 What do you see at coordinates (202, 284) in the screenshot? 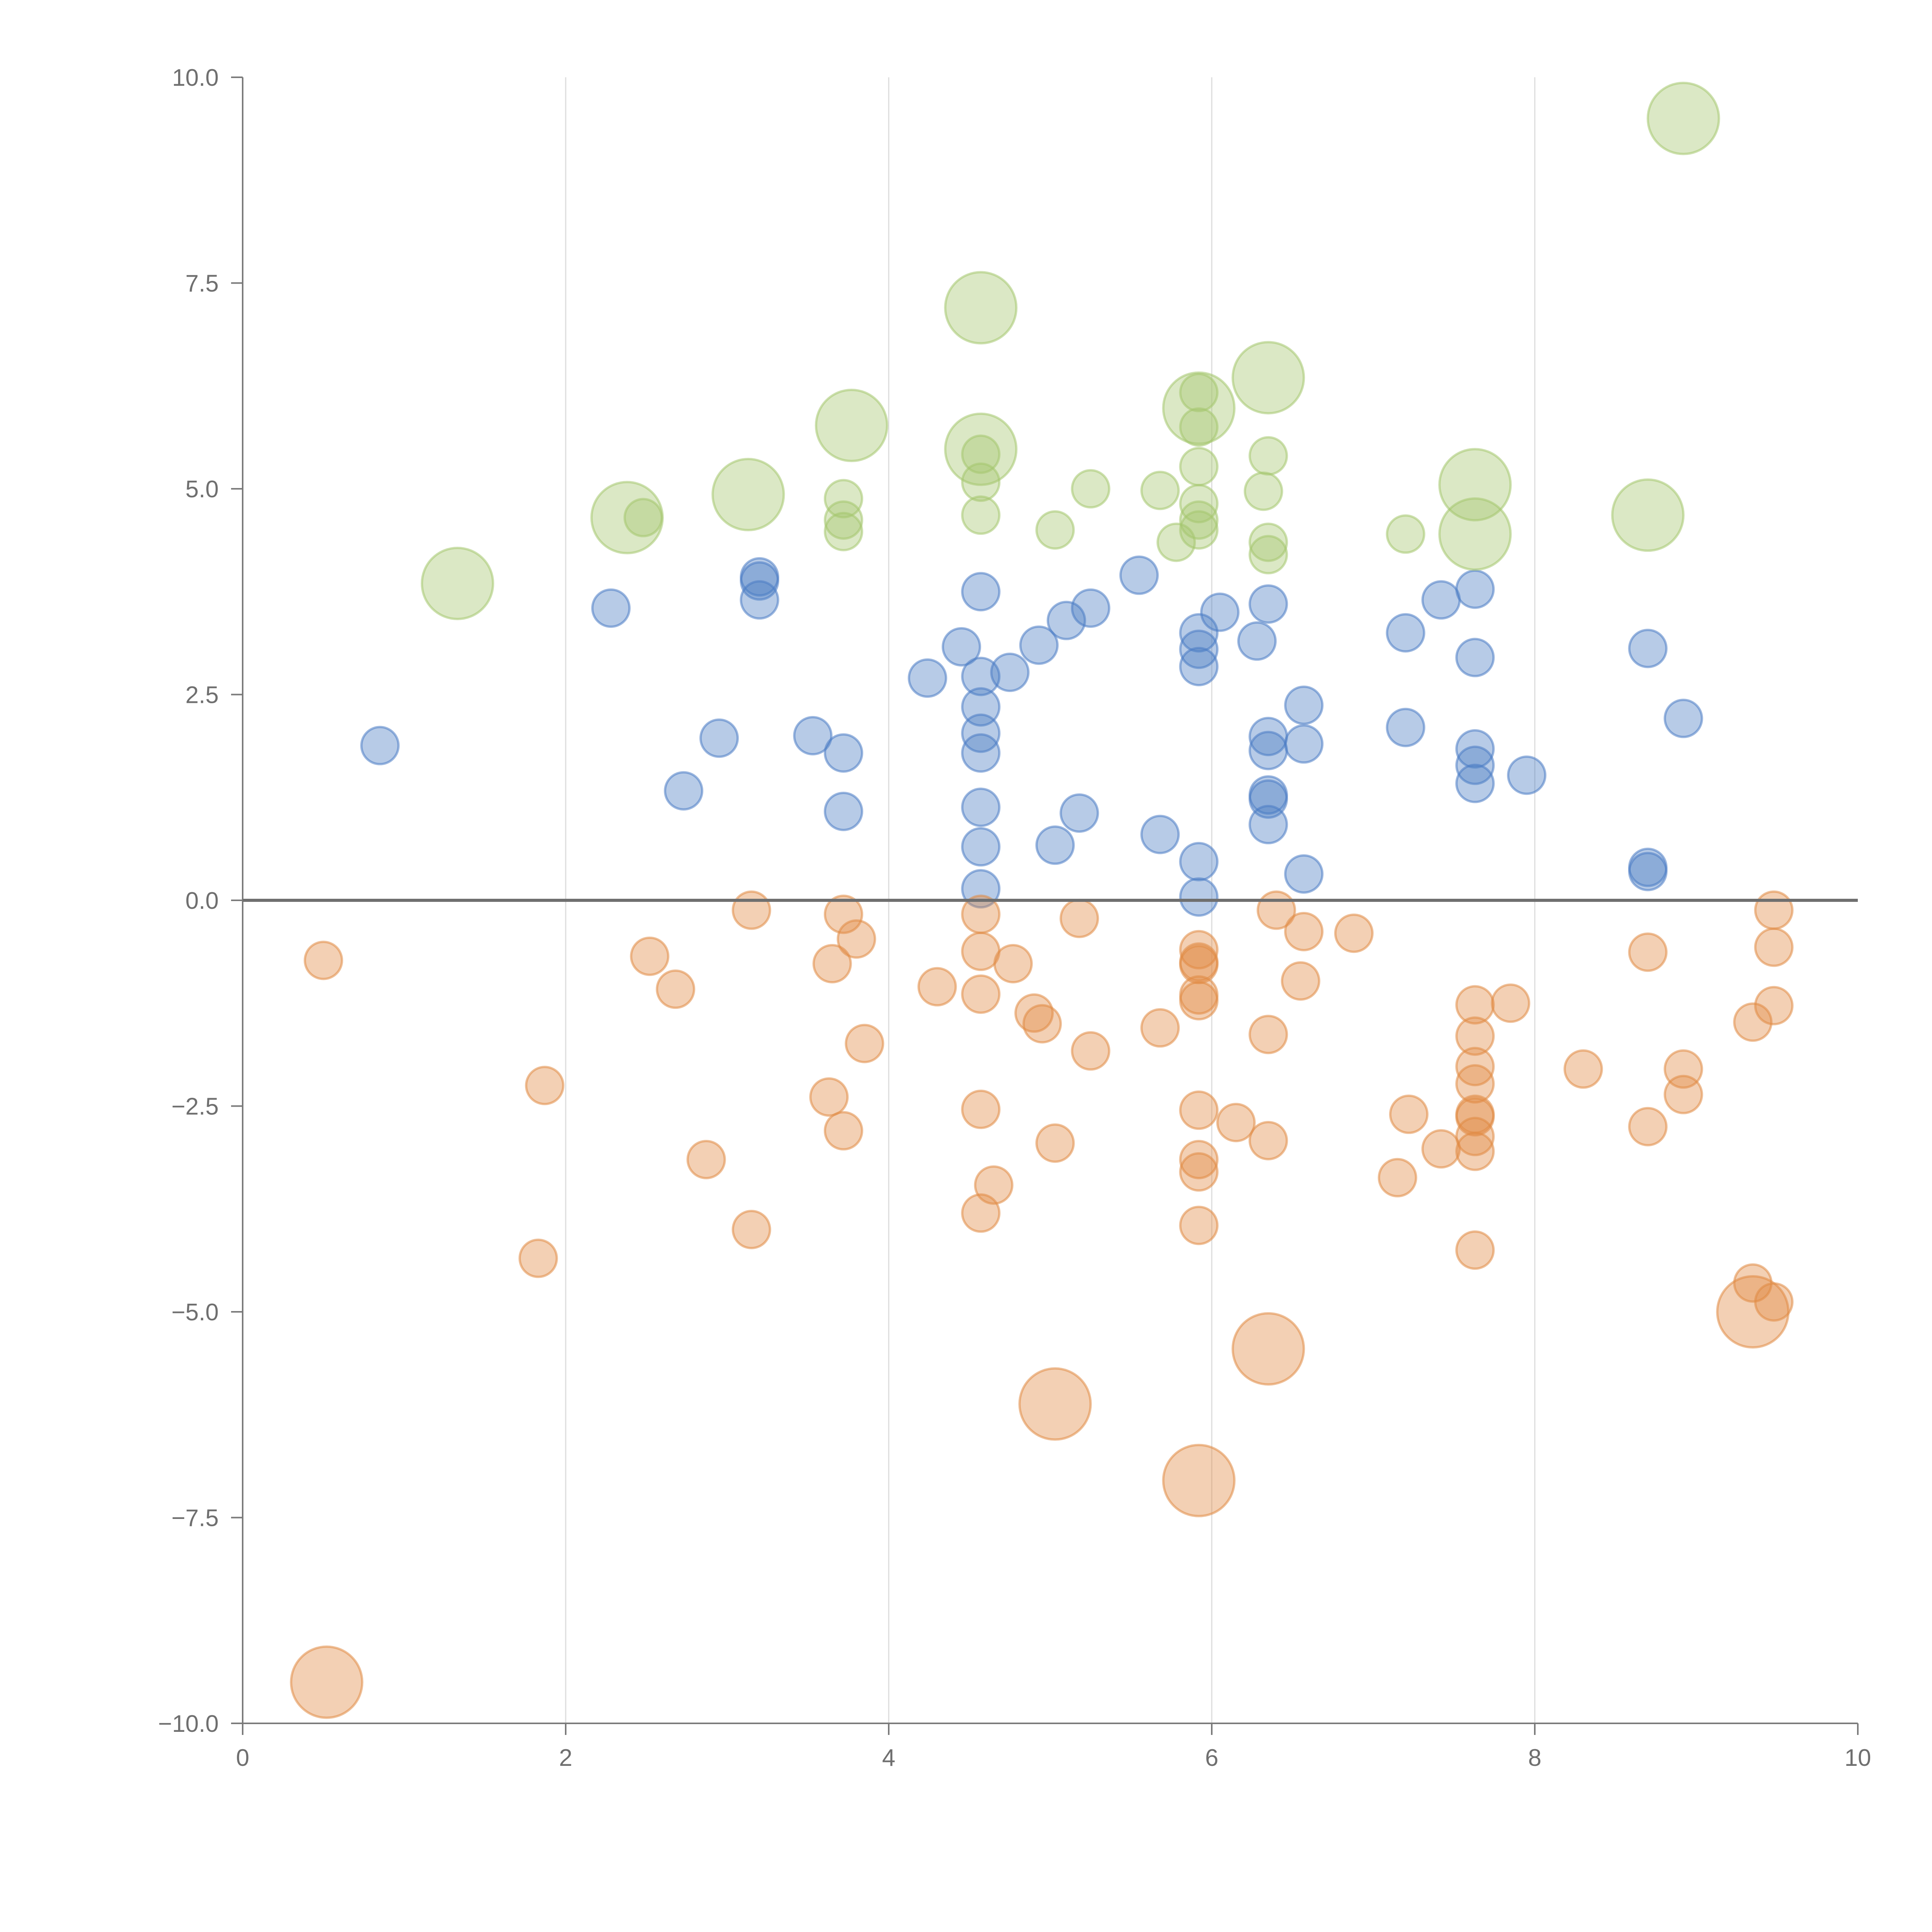
I see `y-tick-label: 7.5` at bounding box center [202, 284].